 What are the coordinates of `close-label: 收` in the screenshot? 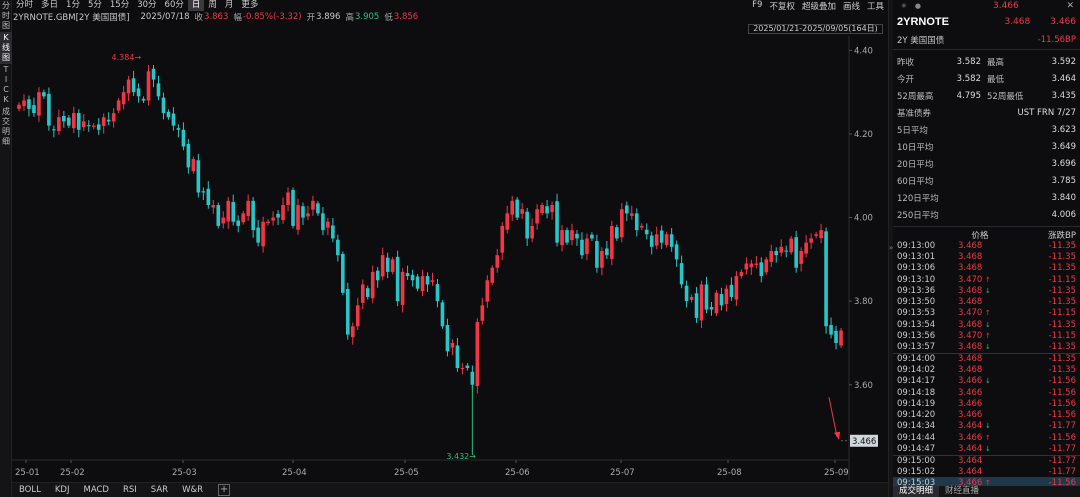 It's located at (199, 17).